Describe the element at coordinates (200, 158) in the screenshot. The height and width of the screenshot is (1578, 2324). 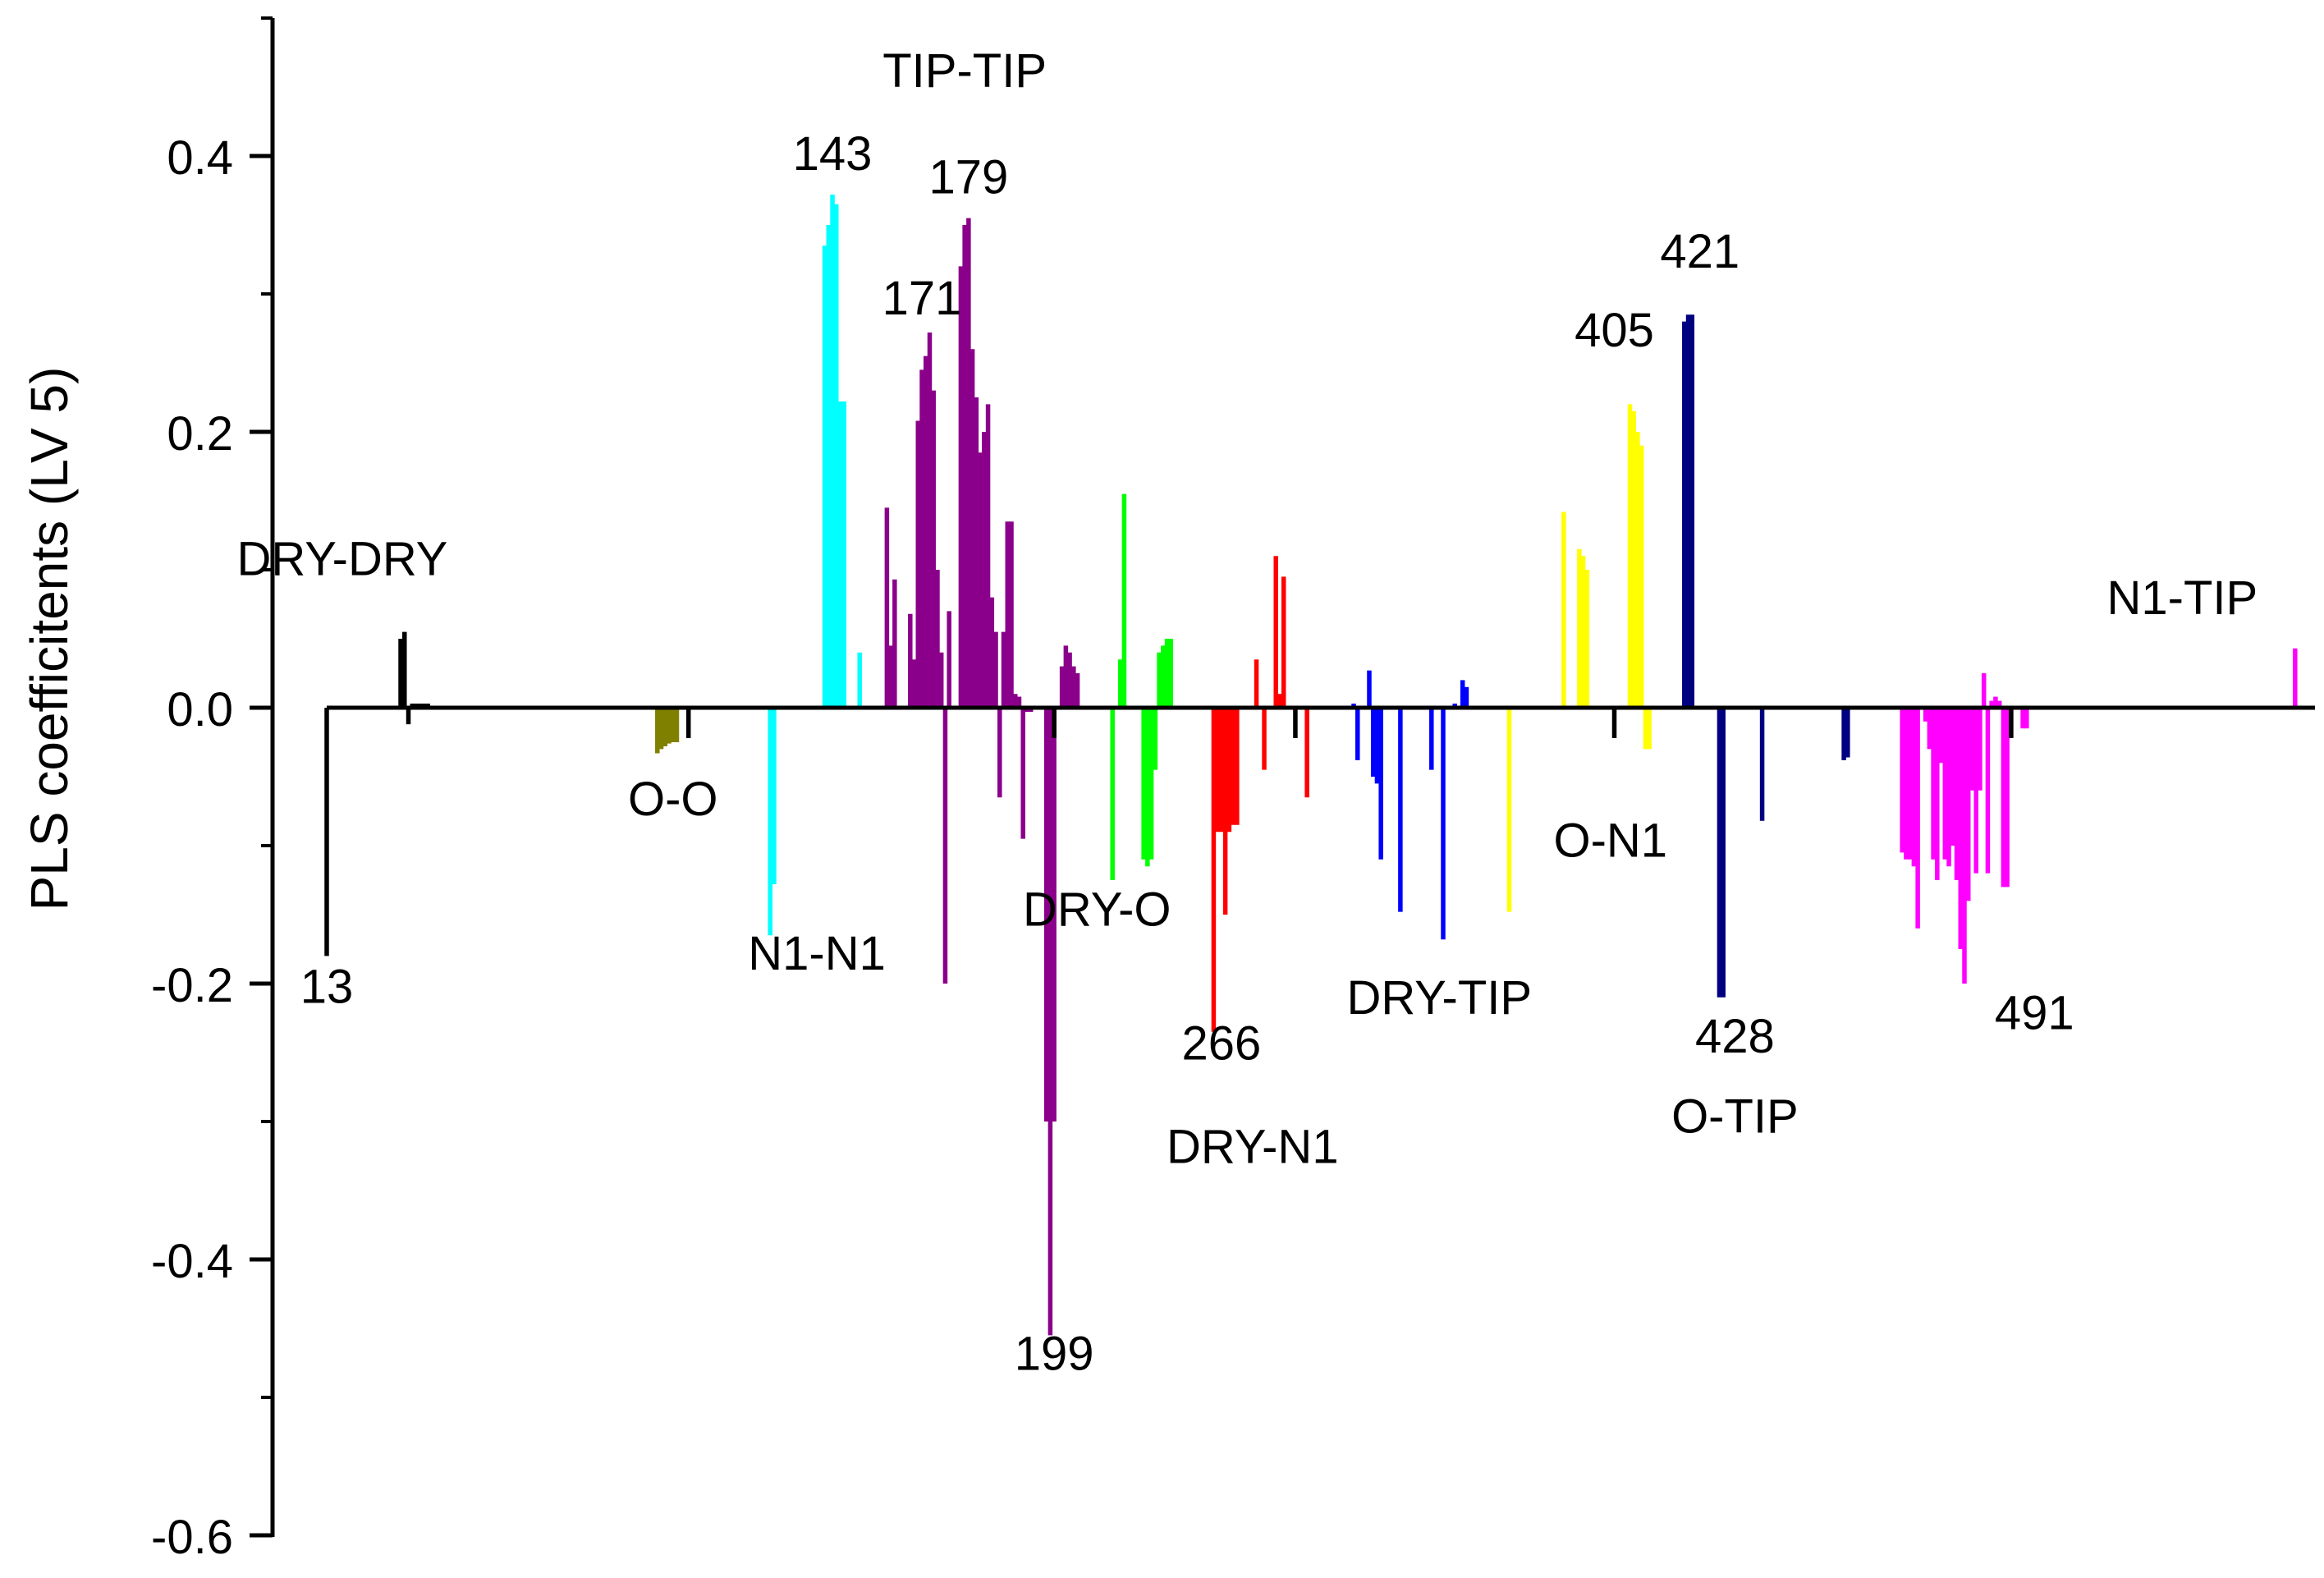
I see `y-tick-label: 0.4` at that location.